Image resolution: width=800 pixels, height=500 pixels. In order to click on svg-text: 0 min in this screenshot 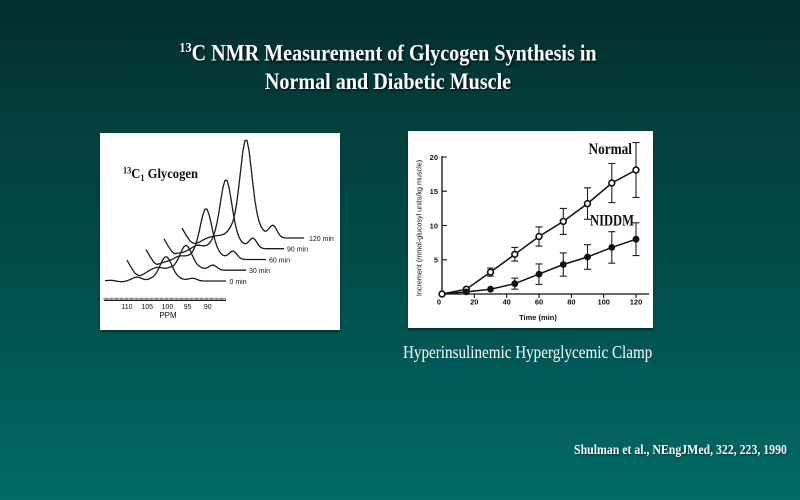, I will do `click(238, 282)`.